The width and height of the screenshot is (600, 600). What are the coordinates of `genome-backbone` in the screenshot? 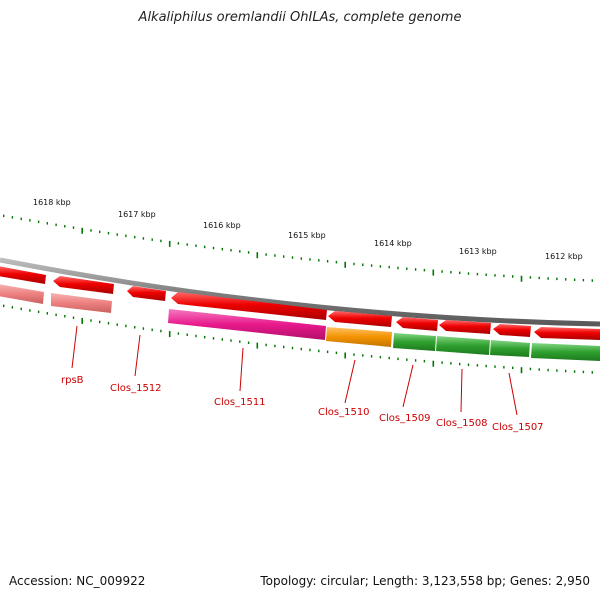 It's located at (300, 292).